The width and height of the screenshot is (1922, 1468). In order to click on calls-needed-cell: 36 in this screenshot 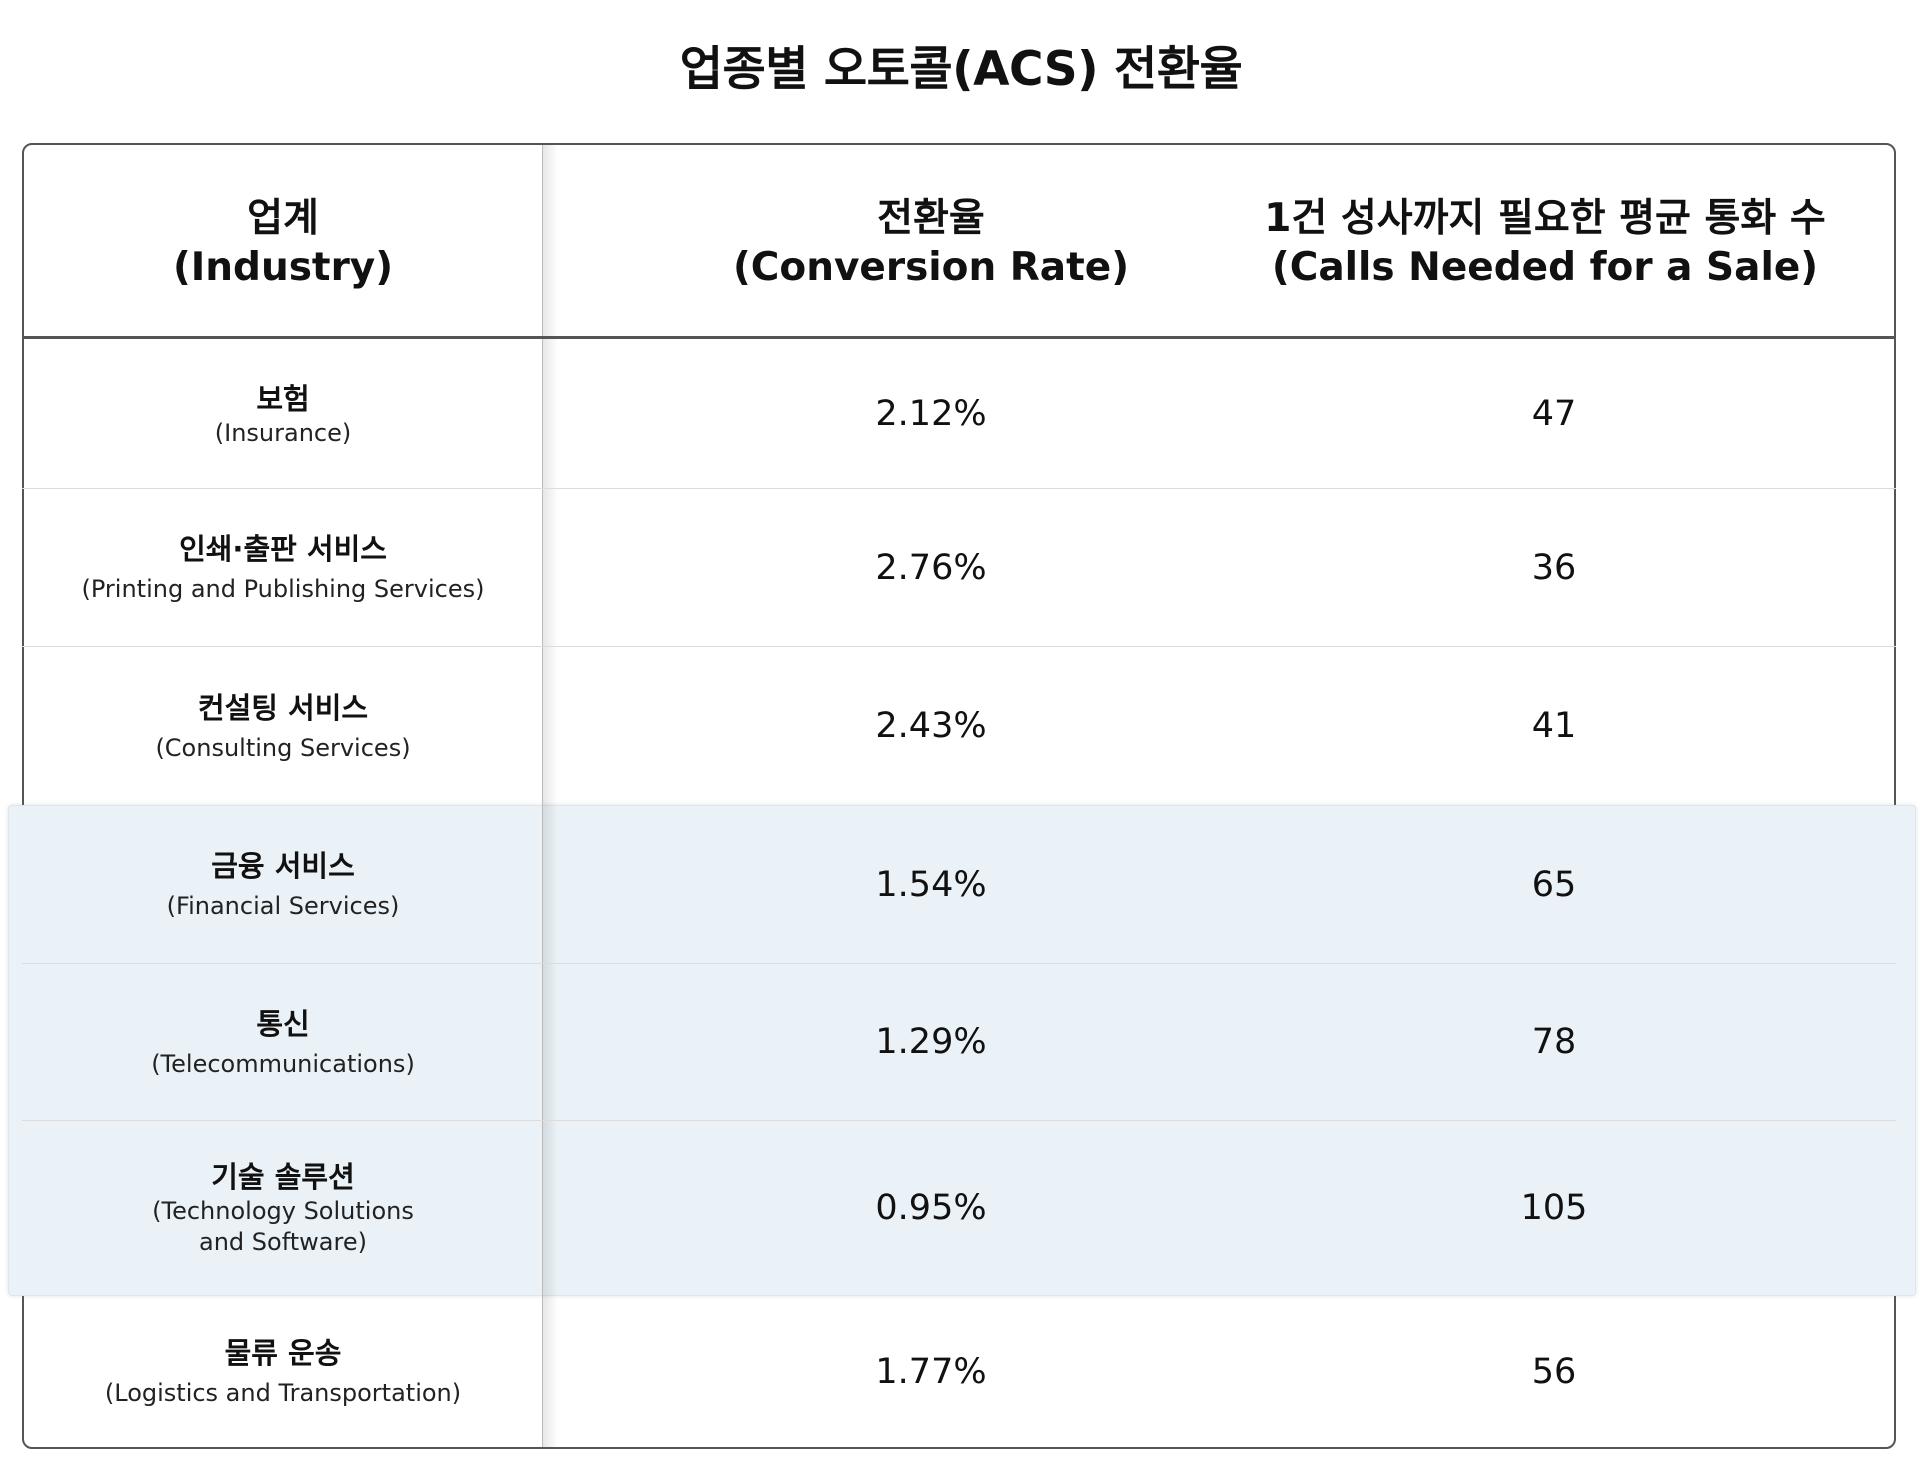, I will do `click(1554, 567)`.